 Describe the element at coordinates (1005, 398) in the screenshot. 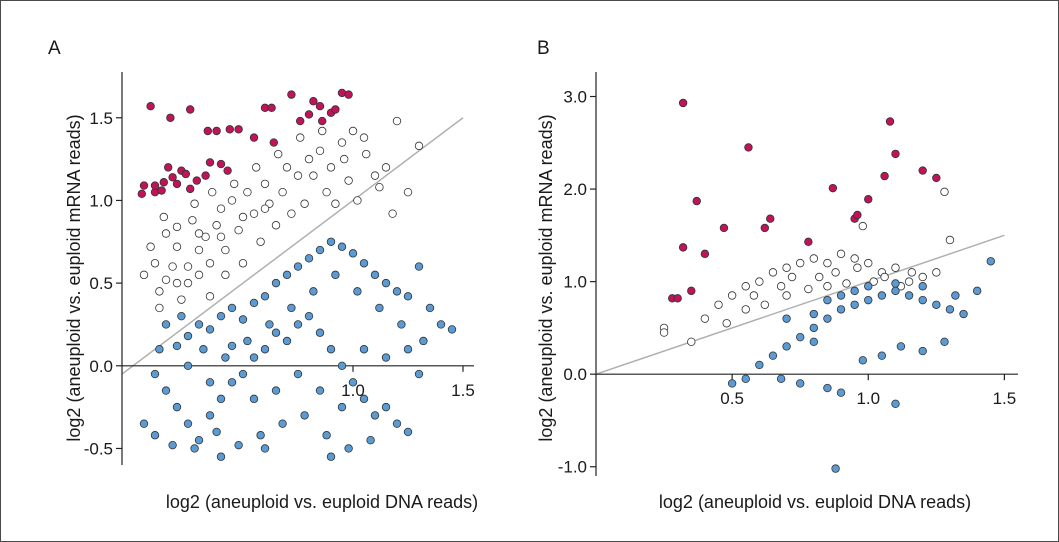

I see `x-tick-label: 1.5` at that location.